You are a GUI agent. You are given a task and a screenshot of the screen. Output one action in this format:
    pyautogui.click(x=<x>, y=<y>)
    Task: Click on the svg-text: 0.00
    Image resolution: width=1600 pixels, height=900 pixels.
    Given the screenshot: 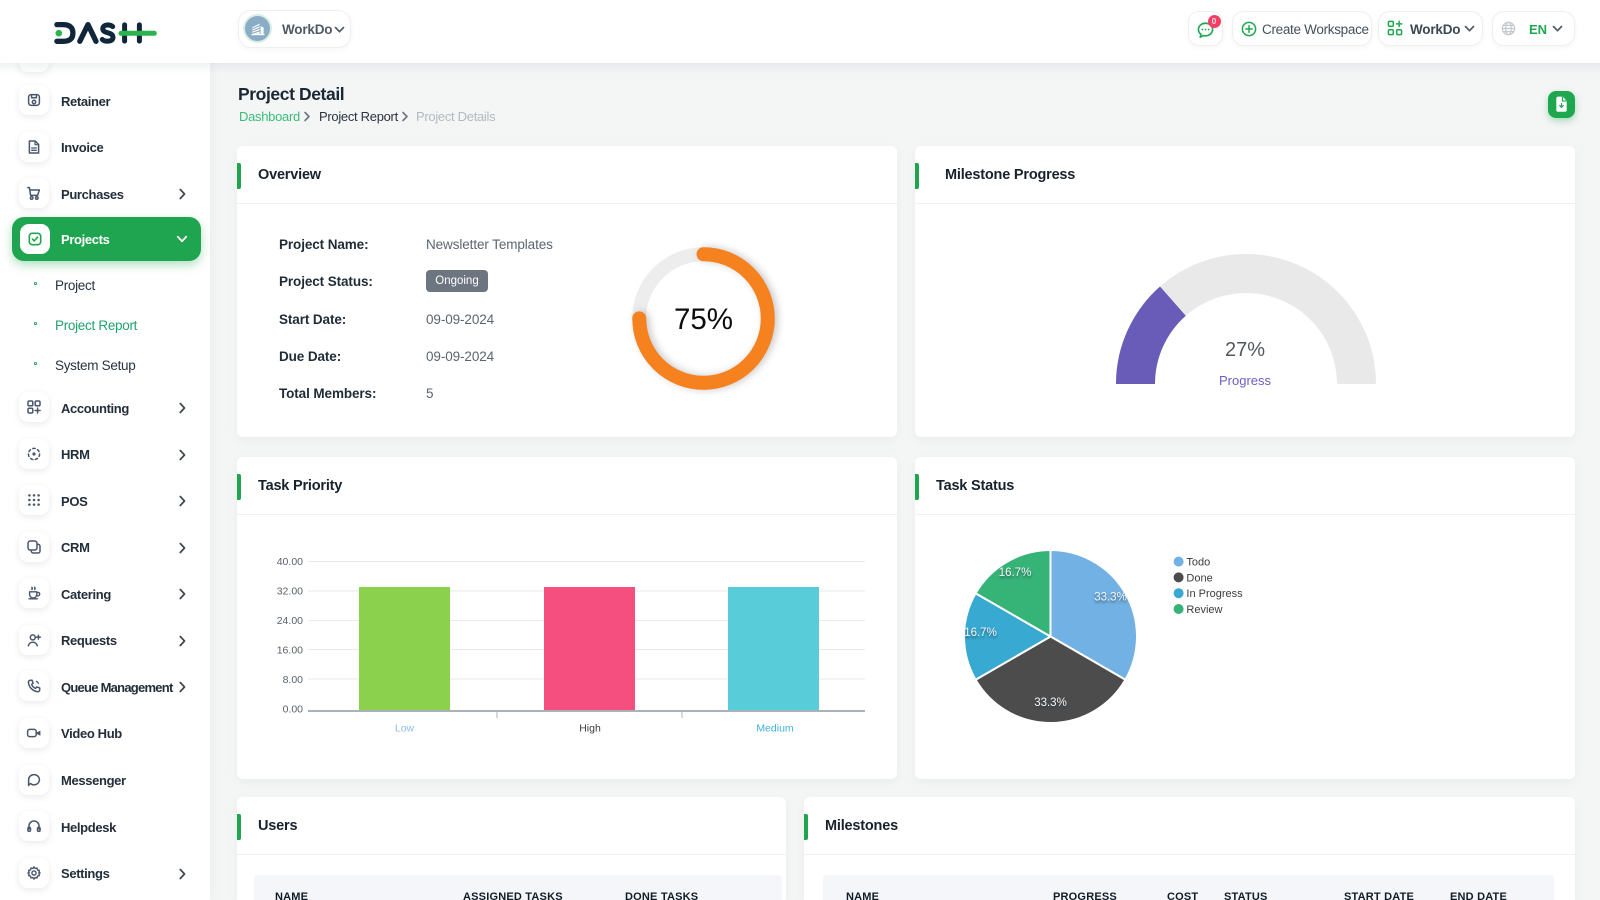 What is the action you would take?
    pyautogui.click(x=293, y=710)
    